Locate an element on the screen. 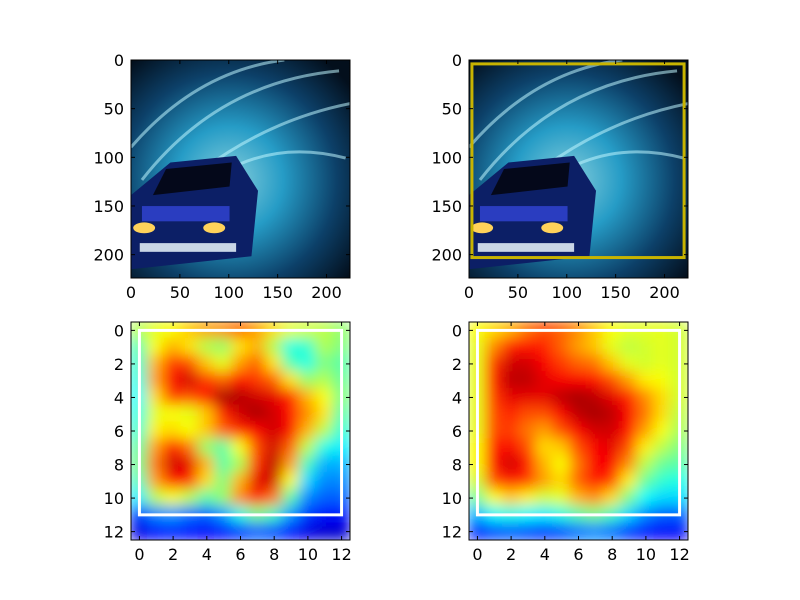 This screenshot has height=600, width=800. race-car-photo is located at coordinates (240, 169).